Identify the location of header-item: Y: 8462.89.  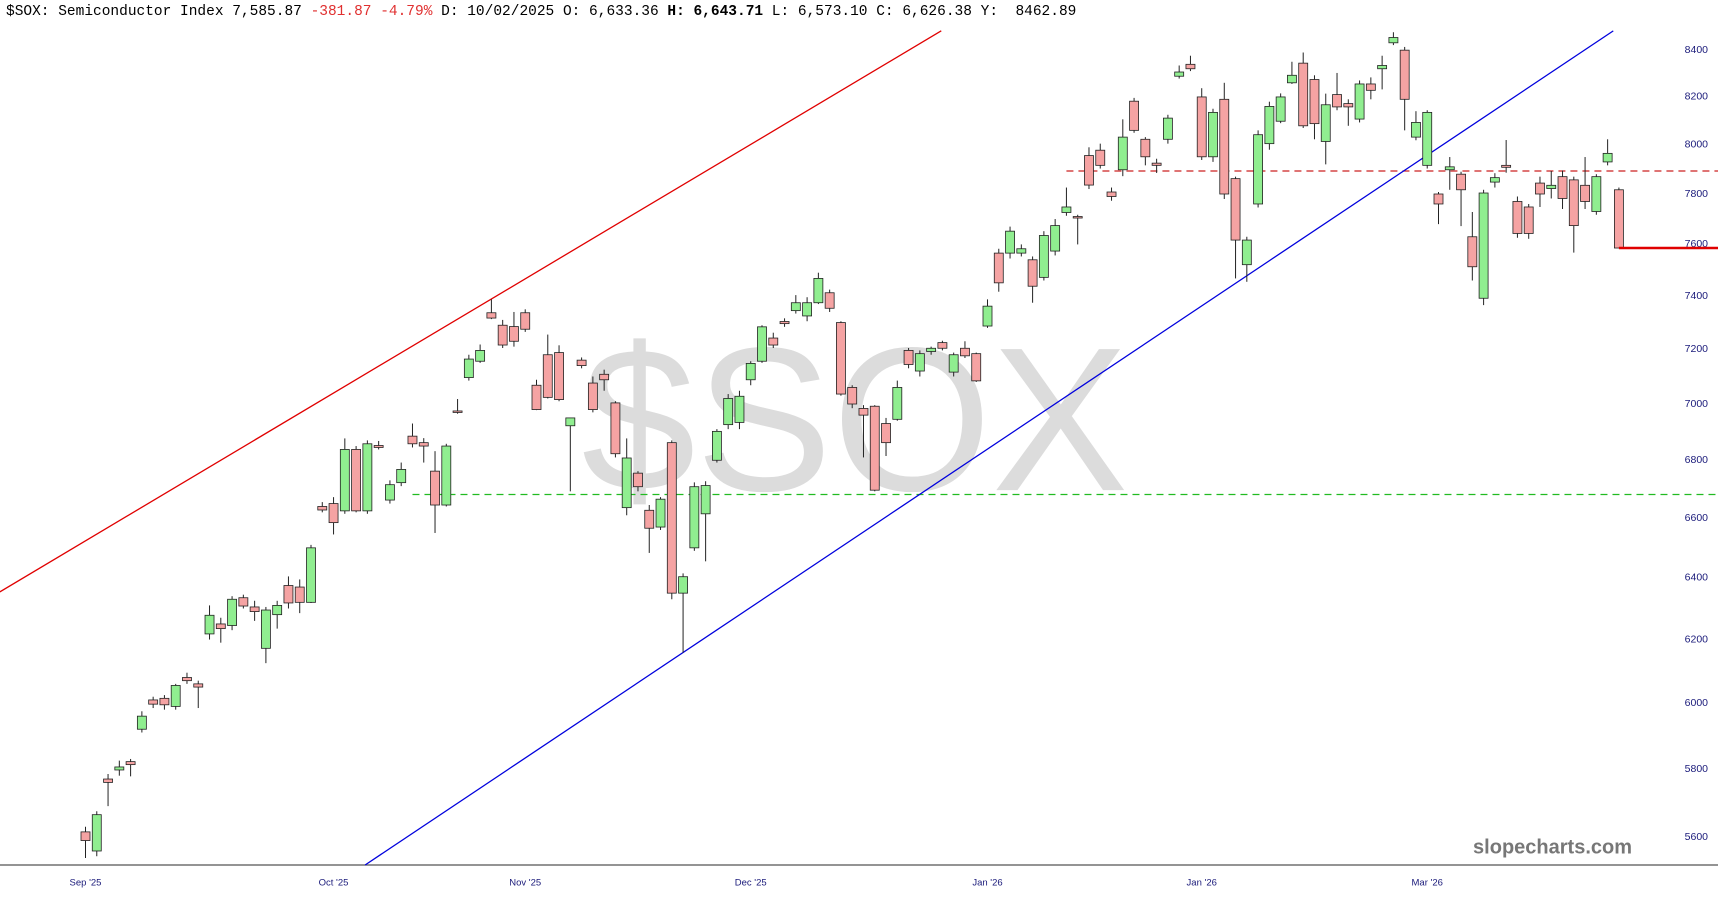
(1028, 12).